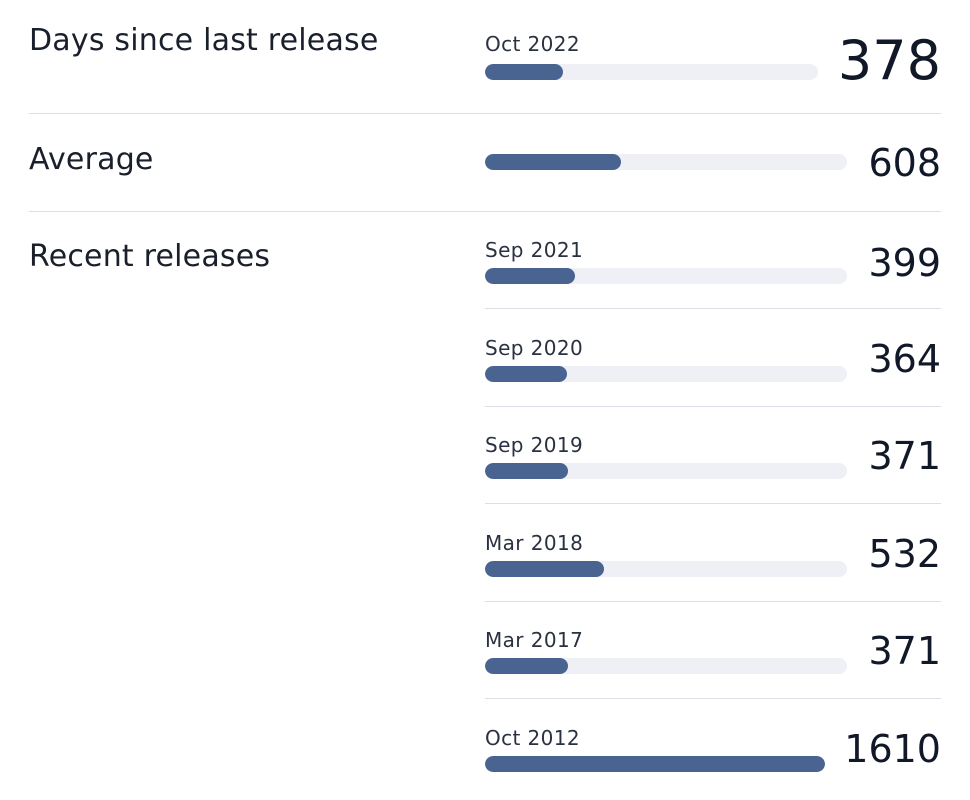 This screenshot has height=800, width=970. I want to click on average-entry: 608, so click(713, 162).